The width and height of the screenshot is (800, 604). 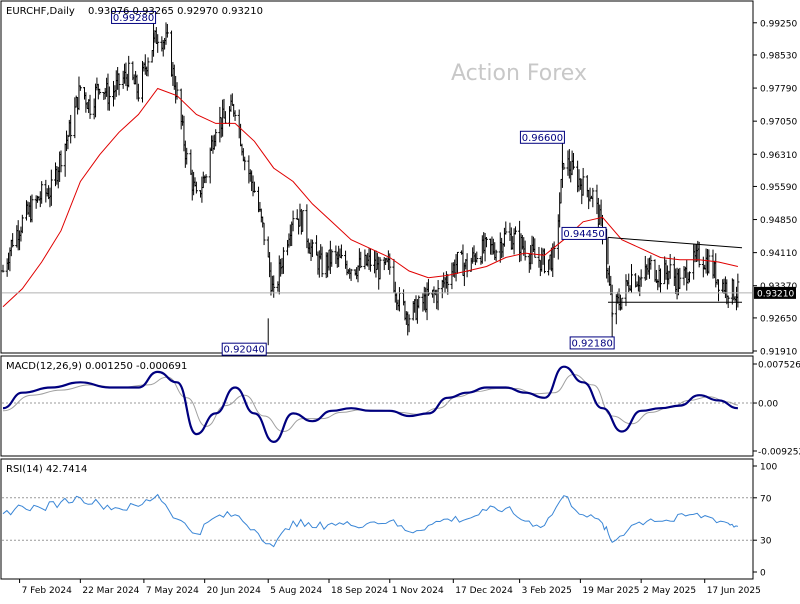 What do you see at coordinates (778, 156) in the screenshot?
I see `price-y-tick-label: 0.96310` at bounding box center [778, 156].